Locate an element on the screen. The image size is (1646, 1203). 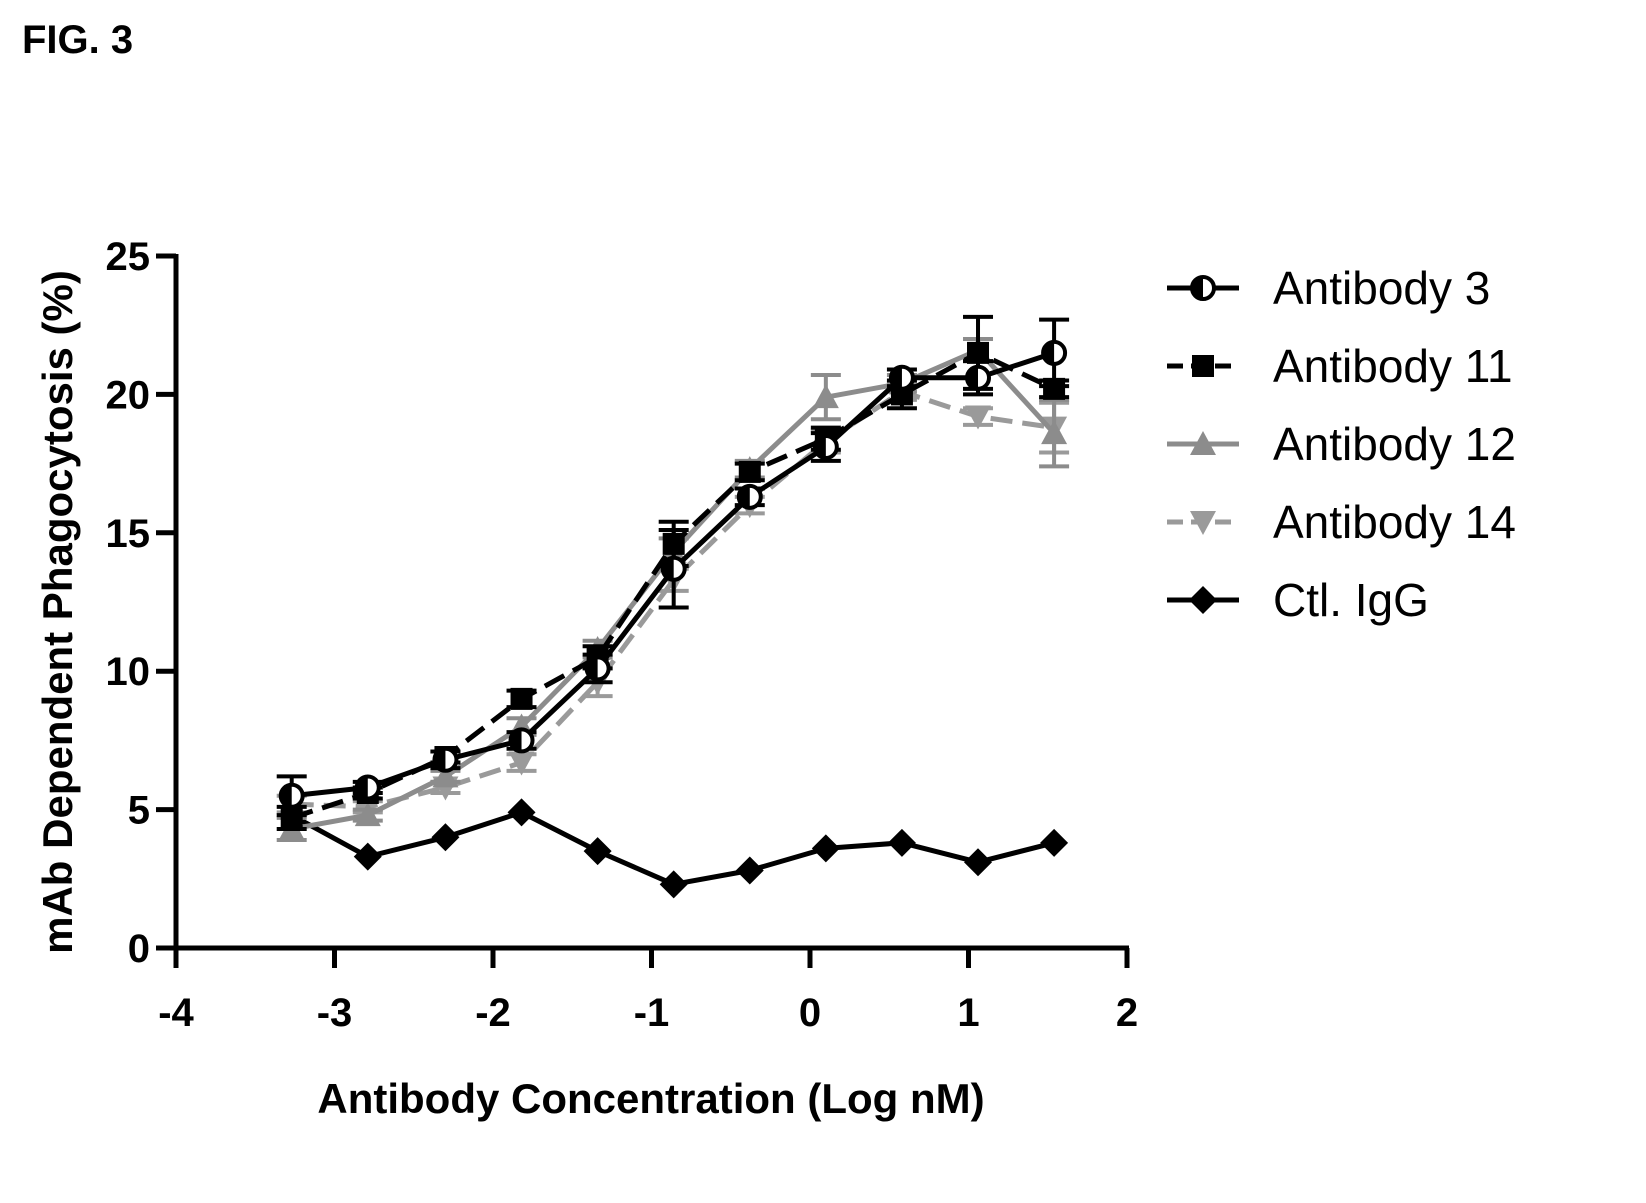
x-tick-label: 0 is located at coordinates (810, 1013).